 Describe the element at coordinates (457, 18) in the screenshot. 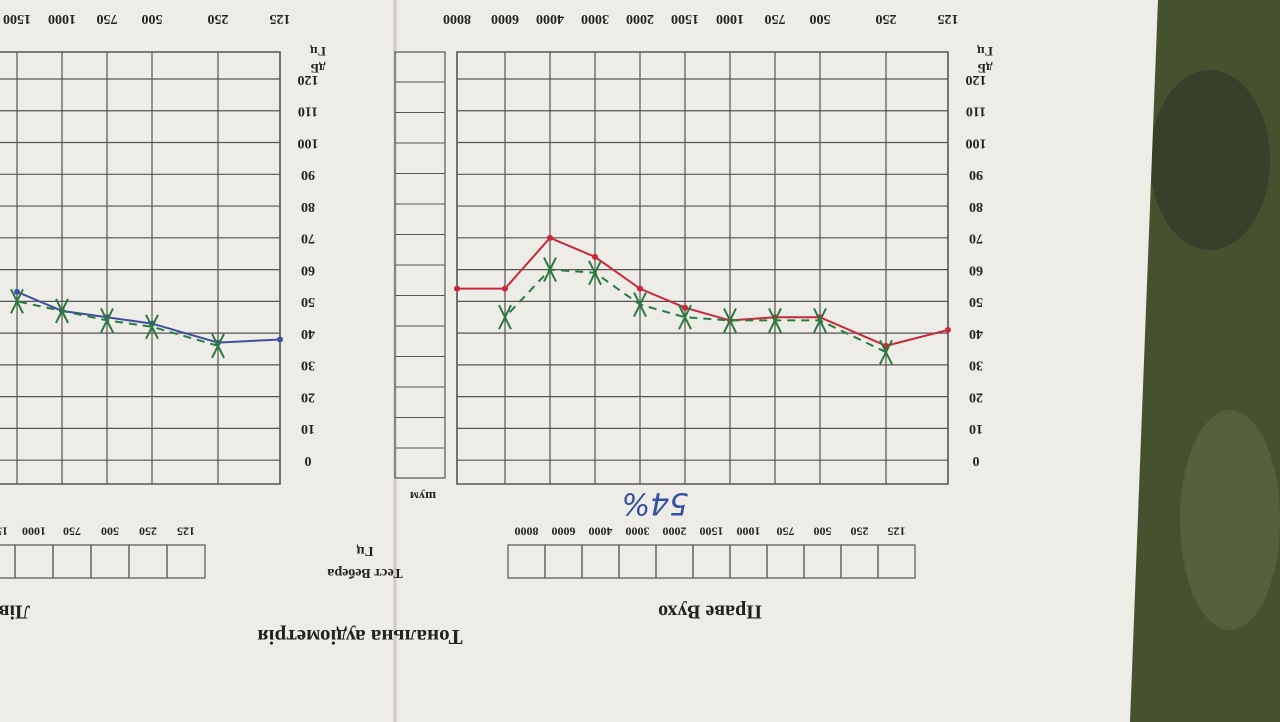

I see `x-tick-label: 8000` at that location.